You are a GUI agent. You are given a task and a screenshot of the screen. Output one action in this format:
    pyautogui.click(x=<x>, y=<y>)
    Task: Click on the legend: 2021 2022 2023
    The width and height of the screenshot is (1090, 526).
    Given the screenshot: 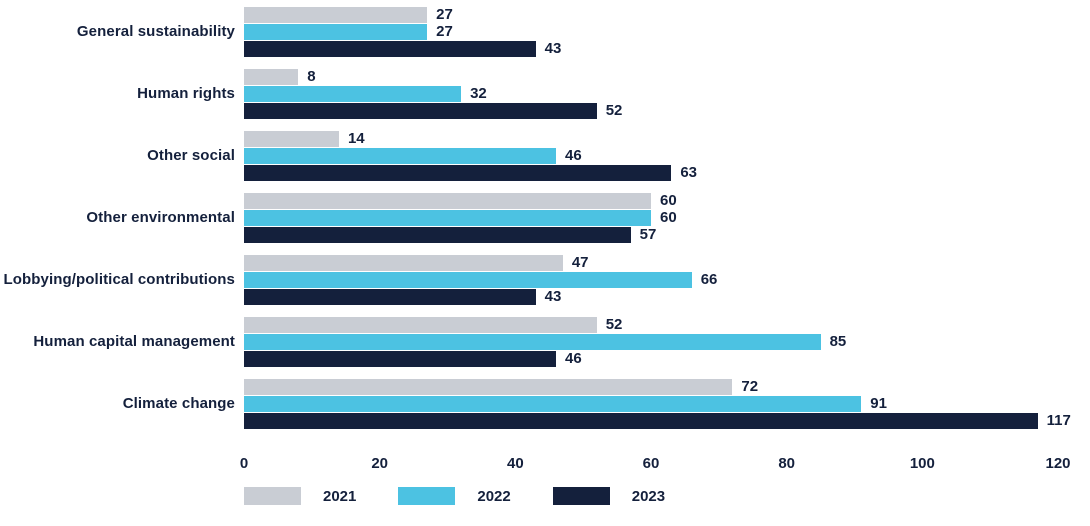 What is the action you would take?
    pyautogui.click(x=475, y=496)
    